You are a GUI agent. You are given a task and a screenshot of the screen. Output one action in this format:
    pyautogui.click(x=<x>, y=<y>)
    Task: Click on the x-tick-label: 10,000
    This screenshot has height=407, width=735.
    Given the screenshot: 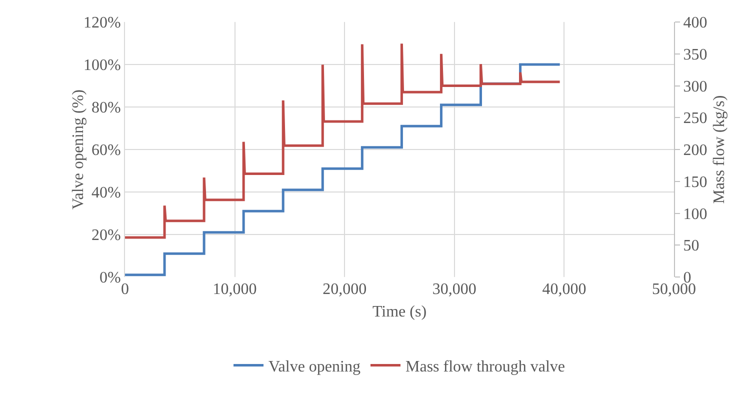 What is the action you would take?
    pyautogui.click(x=234, y=289)
    